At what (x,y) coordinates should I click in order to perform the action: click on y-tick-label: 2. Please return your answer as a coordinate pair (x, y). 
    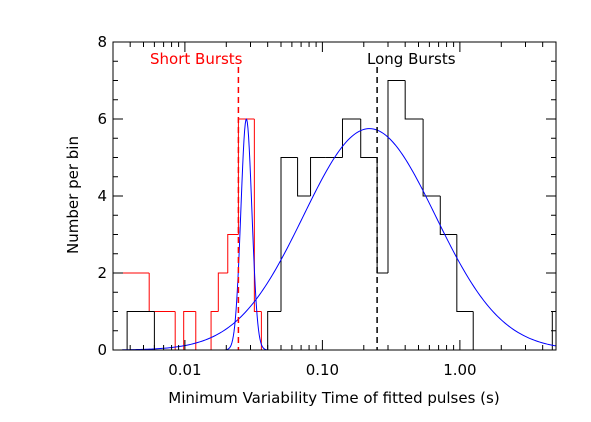
    Looking at the image, I should click on (102, 273).